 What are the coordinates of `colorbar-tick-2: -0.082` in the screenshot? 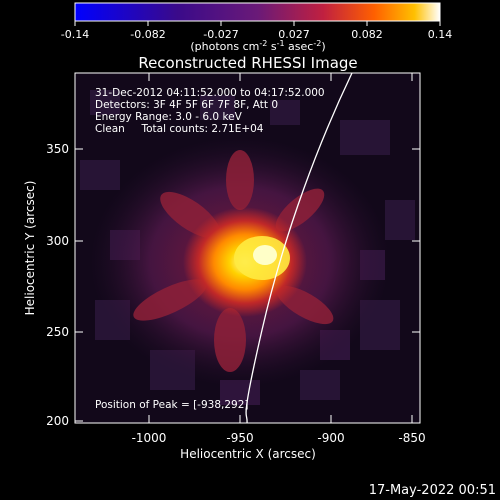 It's located at (147, 34).